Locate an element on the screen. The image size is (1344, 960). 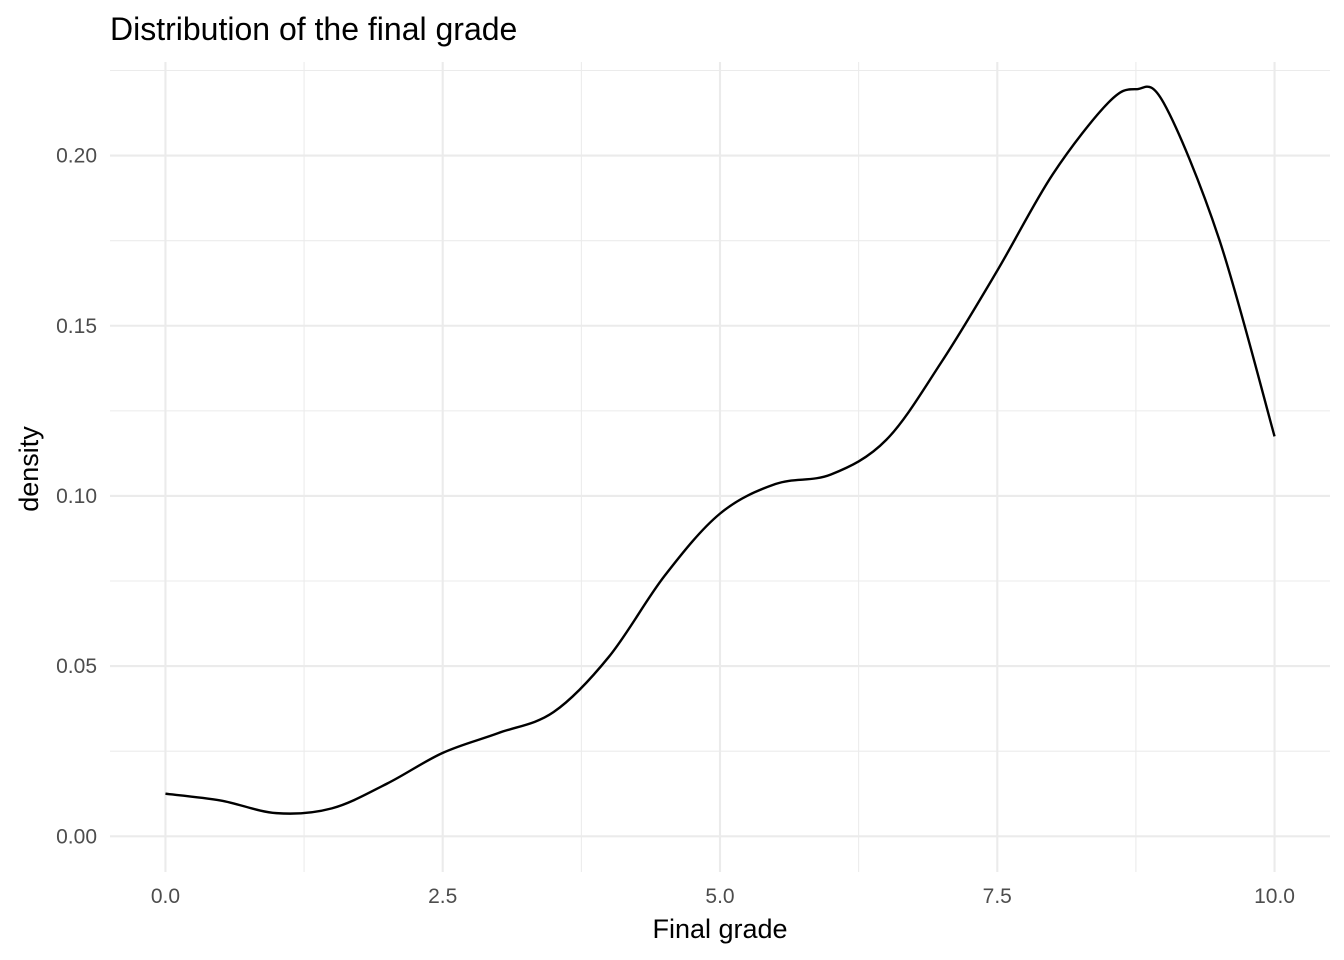
y-tick-label: 0.15 is located at coordinates (76, 326).